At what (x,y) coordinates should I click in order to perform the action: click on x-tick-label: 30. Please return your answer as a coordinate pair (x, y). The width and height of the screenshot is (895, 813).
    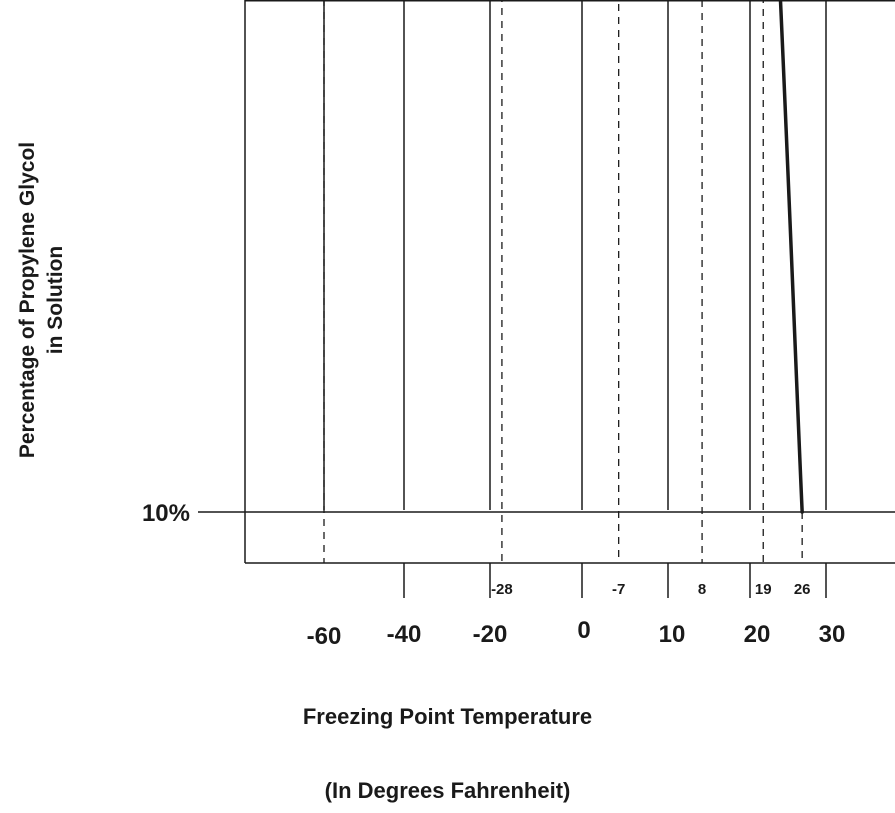
    Looking at the image, I should click on (832, 634).